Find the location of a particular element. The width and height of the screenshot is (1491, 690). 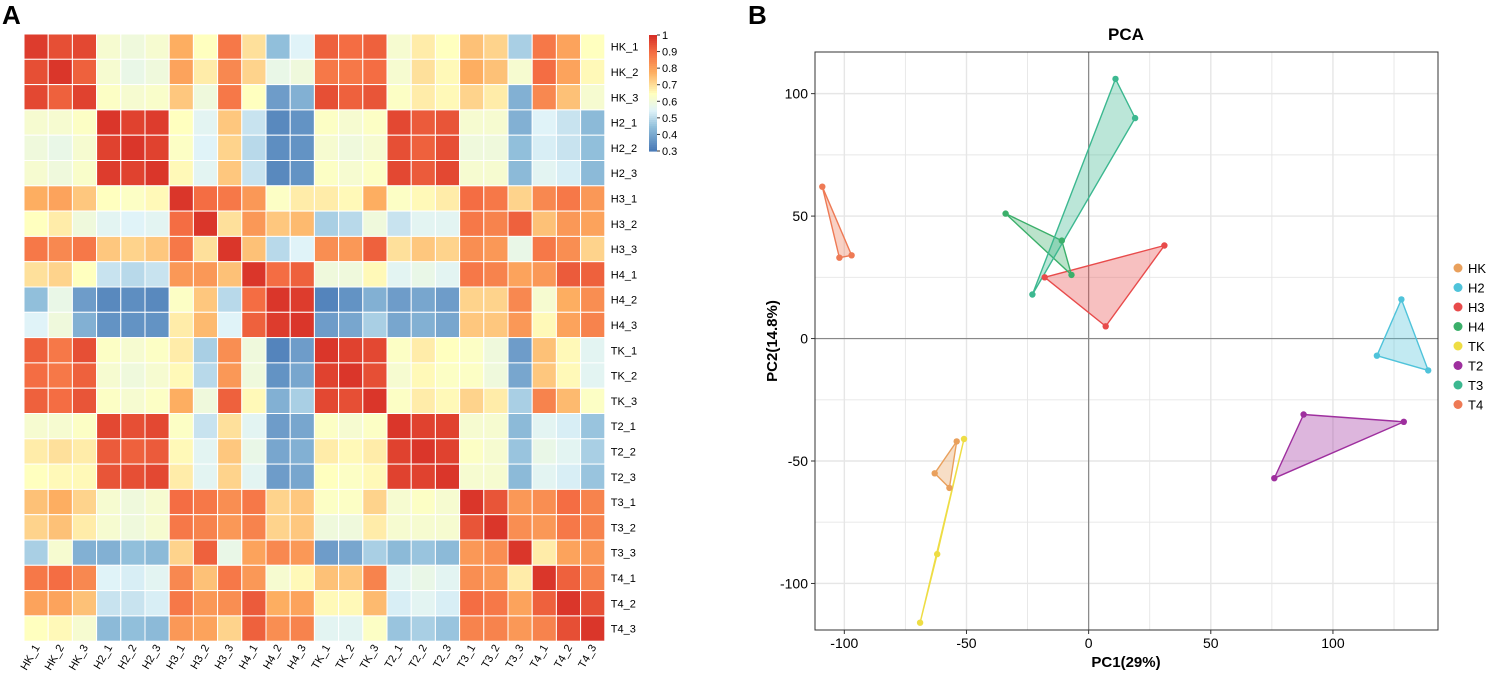

pca-legend: HK H2 H3 H4 TK T2 T3 T4 is located at coordinates (1469, 337).